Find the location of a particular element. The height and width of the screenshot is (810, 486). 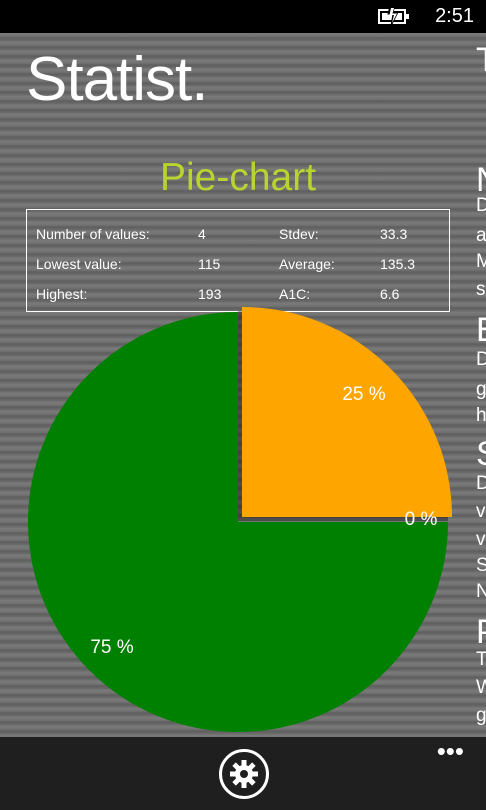

peek-heading: P is located at coordinates (481, 632).